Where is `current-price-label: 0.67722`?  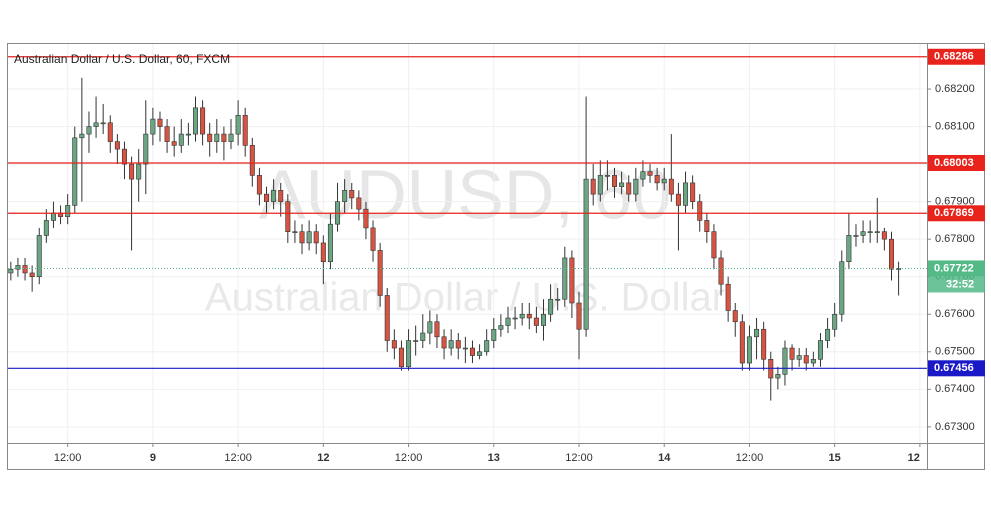
current-price-label: 0.67722 is located at coordinates (954, 268).